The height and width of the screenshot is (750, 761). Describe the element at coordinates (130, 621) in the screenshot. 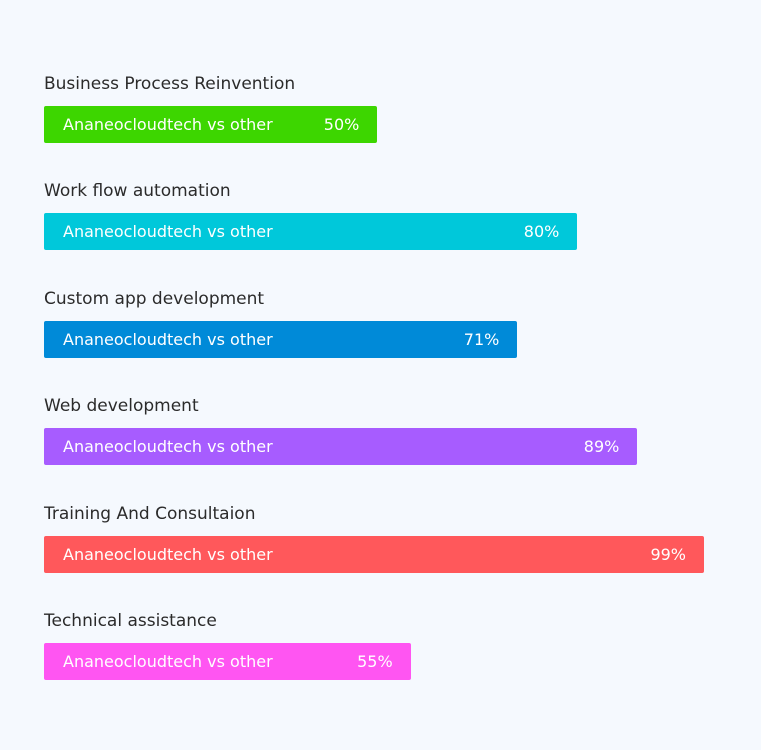

I see `skill-title: Technical assistance` at that location.